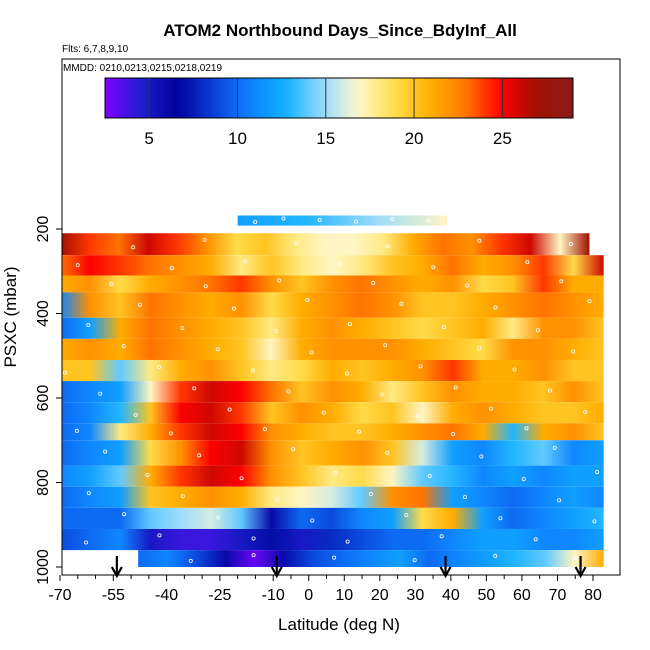 The height and width of the screenshot is (650, 650). I want to click on x-tick-label: -10, so click(273, 595).